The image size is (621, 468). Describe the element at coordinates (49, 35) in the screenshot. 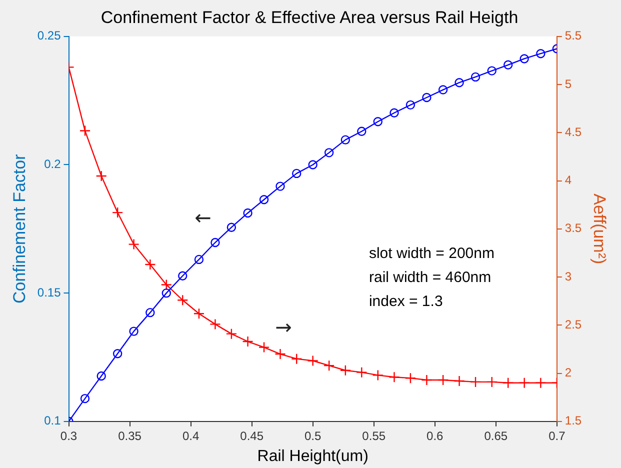

I see `y-tick-label: 0.25` at that location.